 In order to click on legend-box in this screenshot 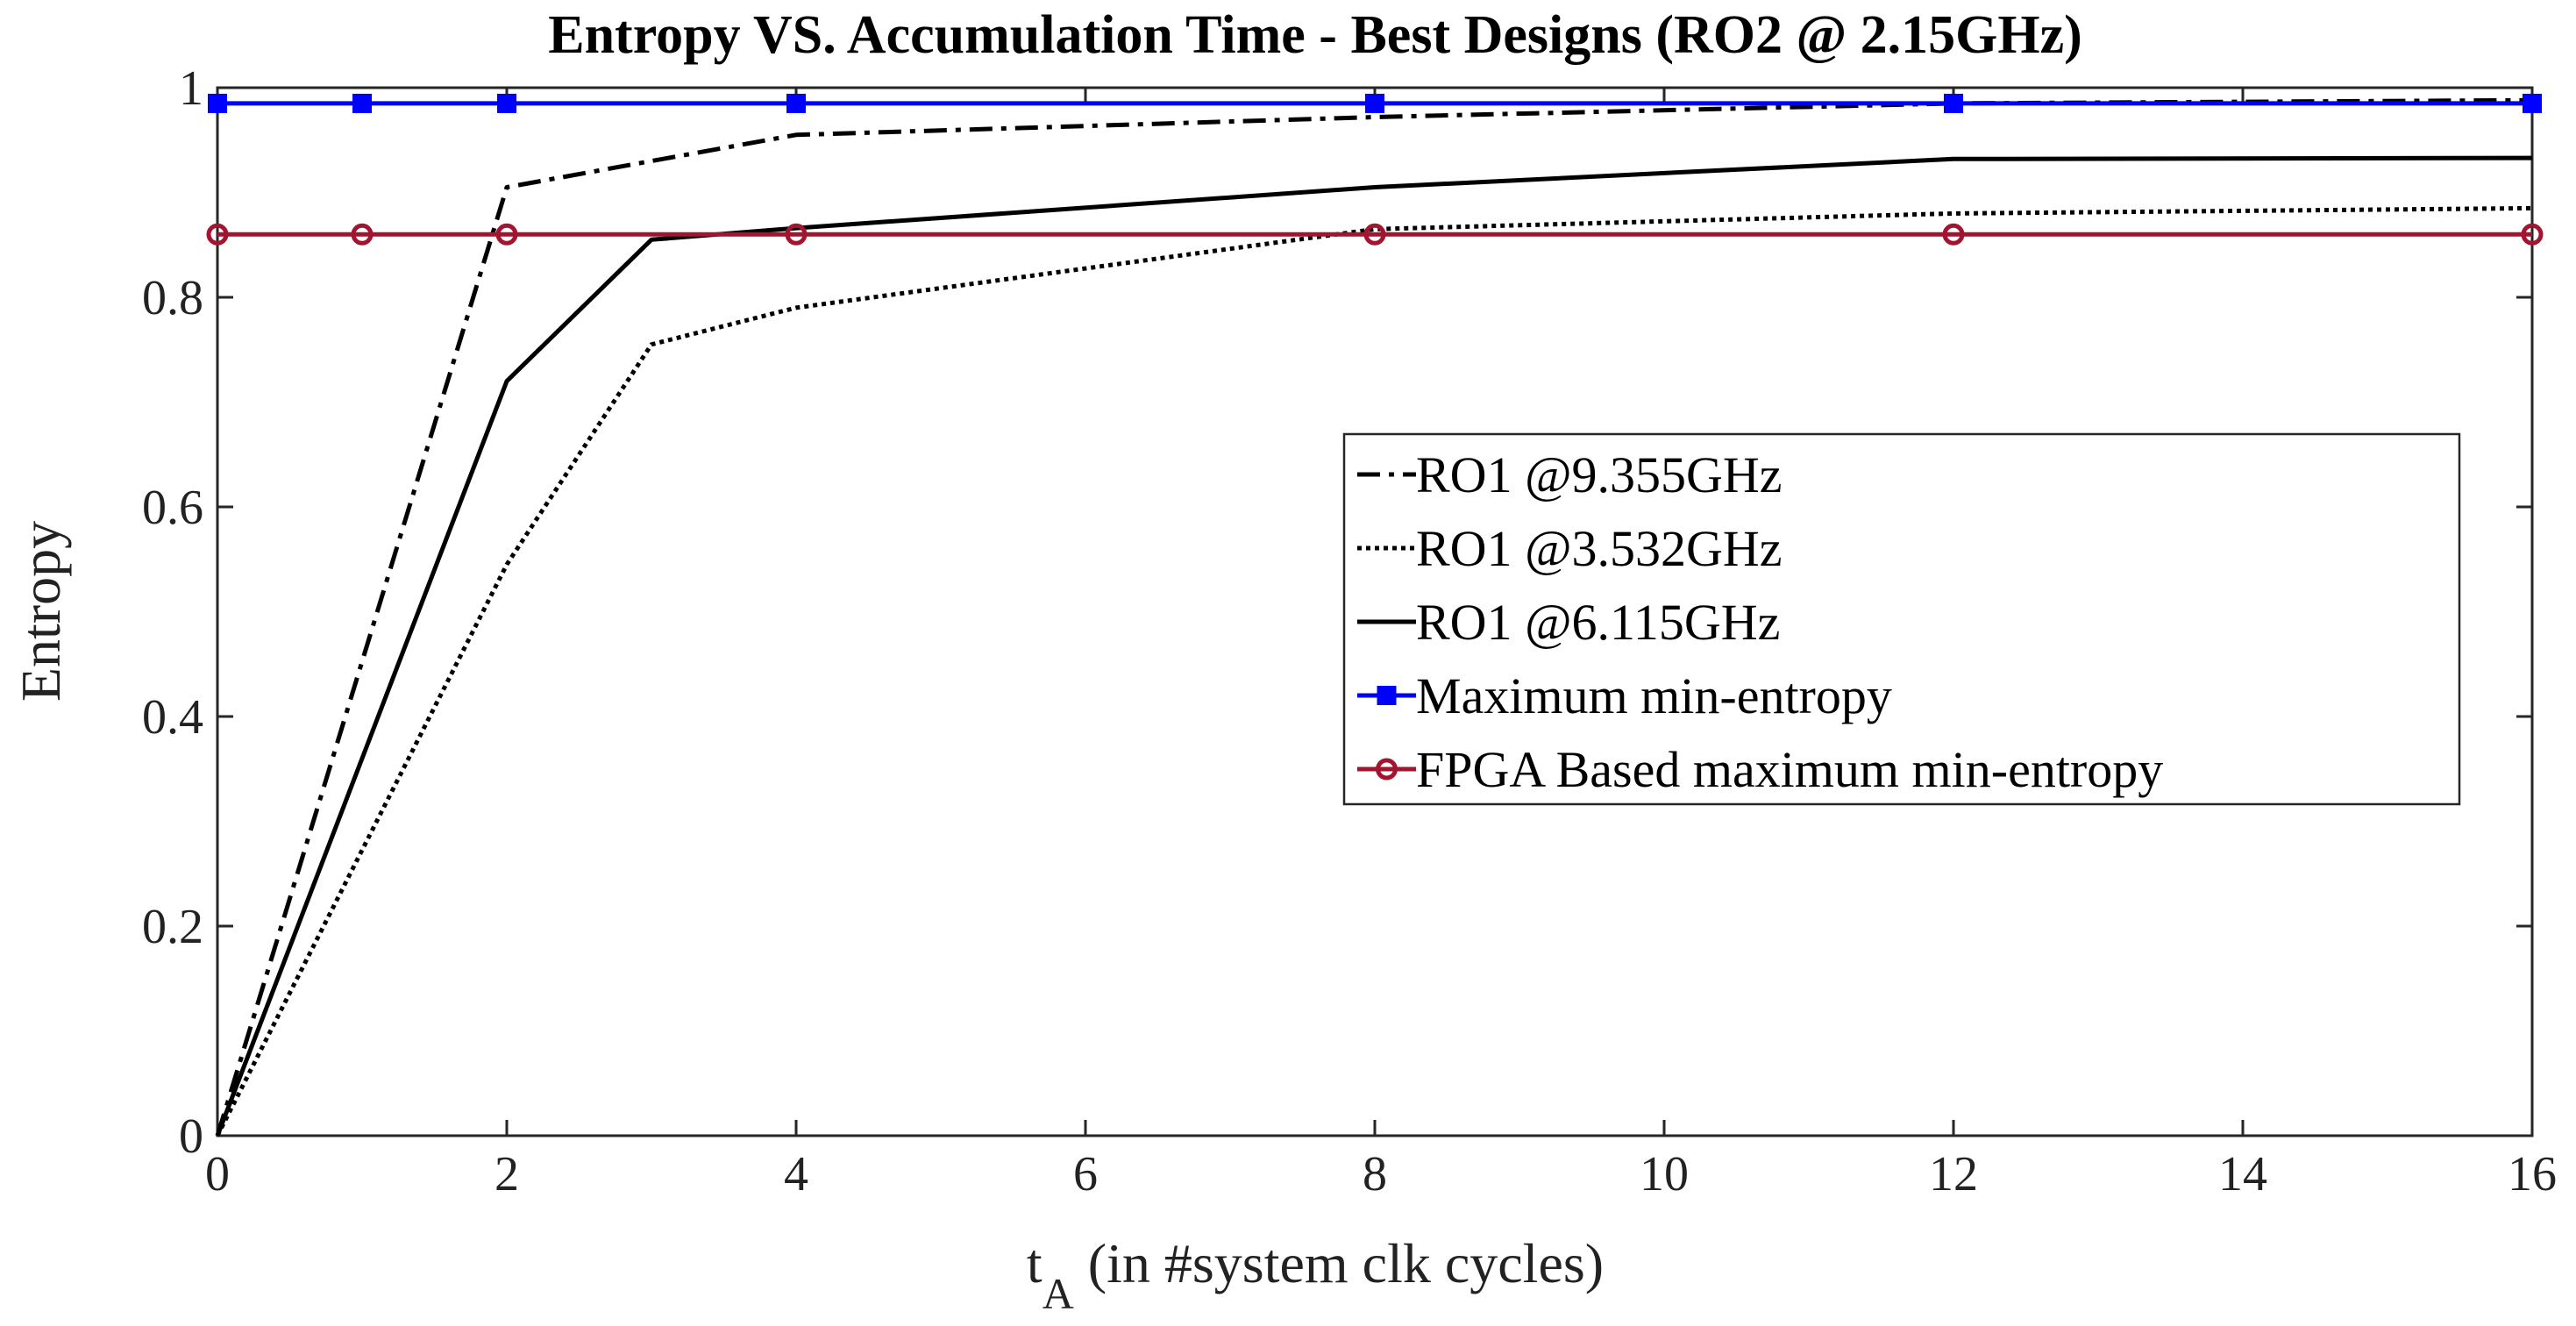, I will do `click(1901, 619)`.